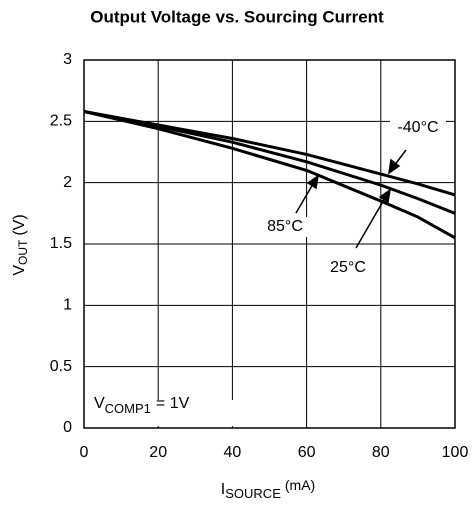 This screenshot has width=473, height=508. What do you see at coordinates (173, 403) in the screenshot?
I see `annotation-text: = 1V` at bounding box center [173, 403].